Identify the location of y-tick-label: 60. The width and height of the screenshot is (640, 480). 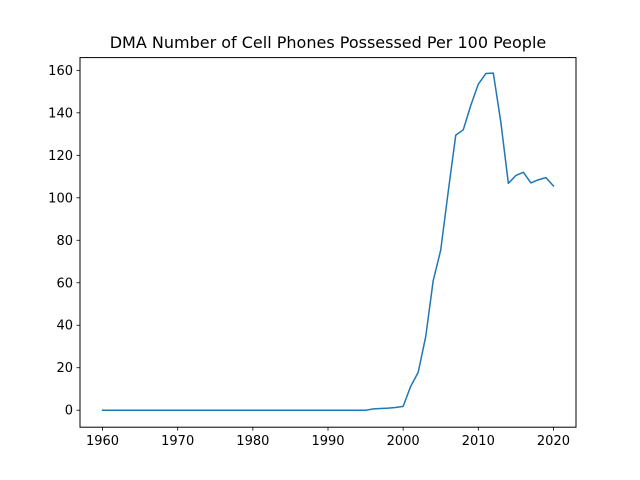
(64, 283).